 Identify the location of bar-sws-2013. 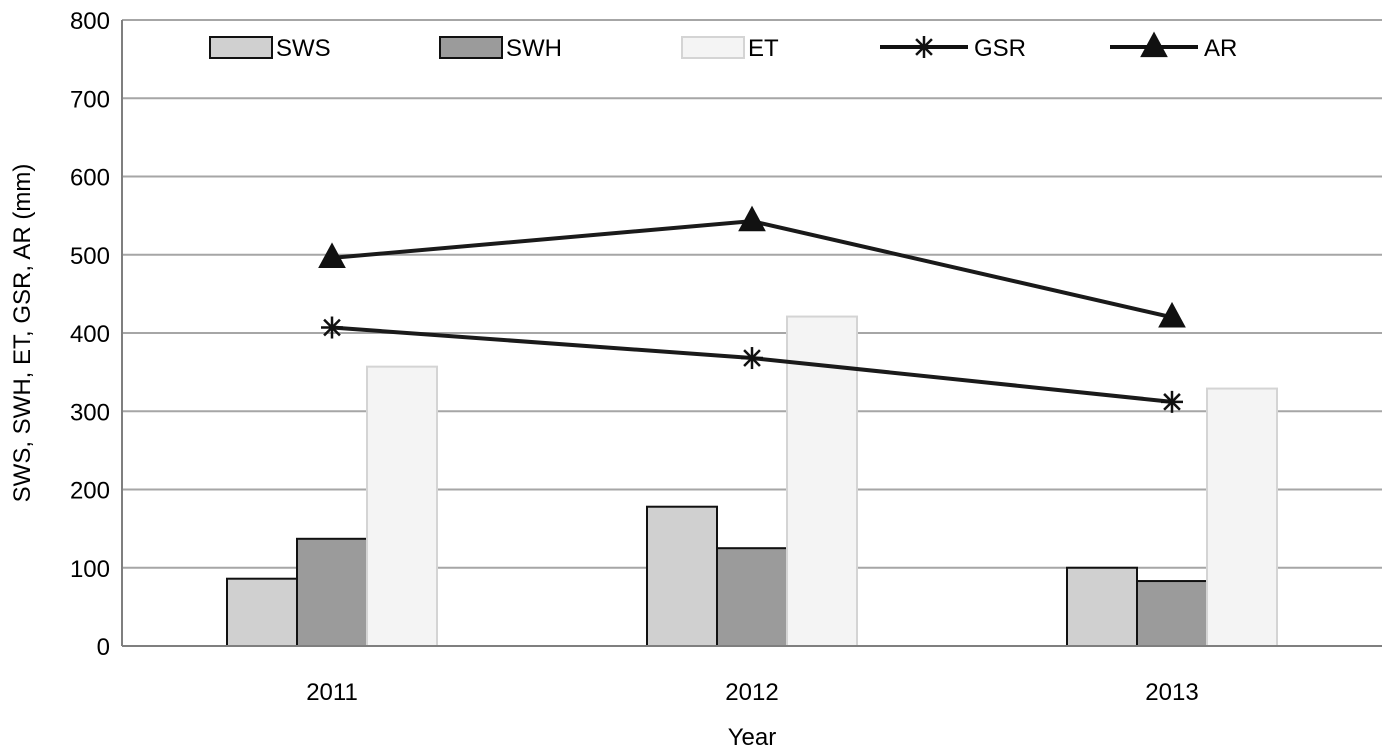
(1102, 606).